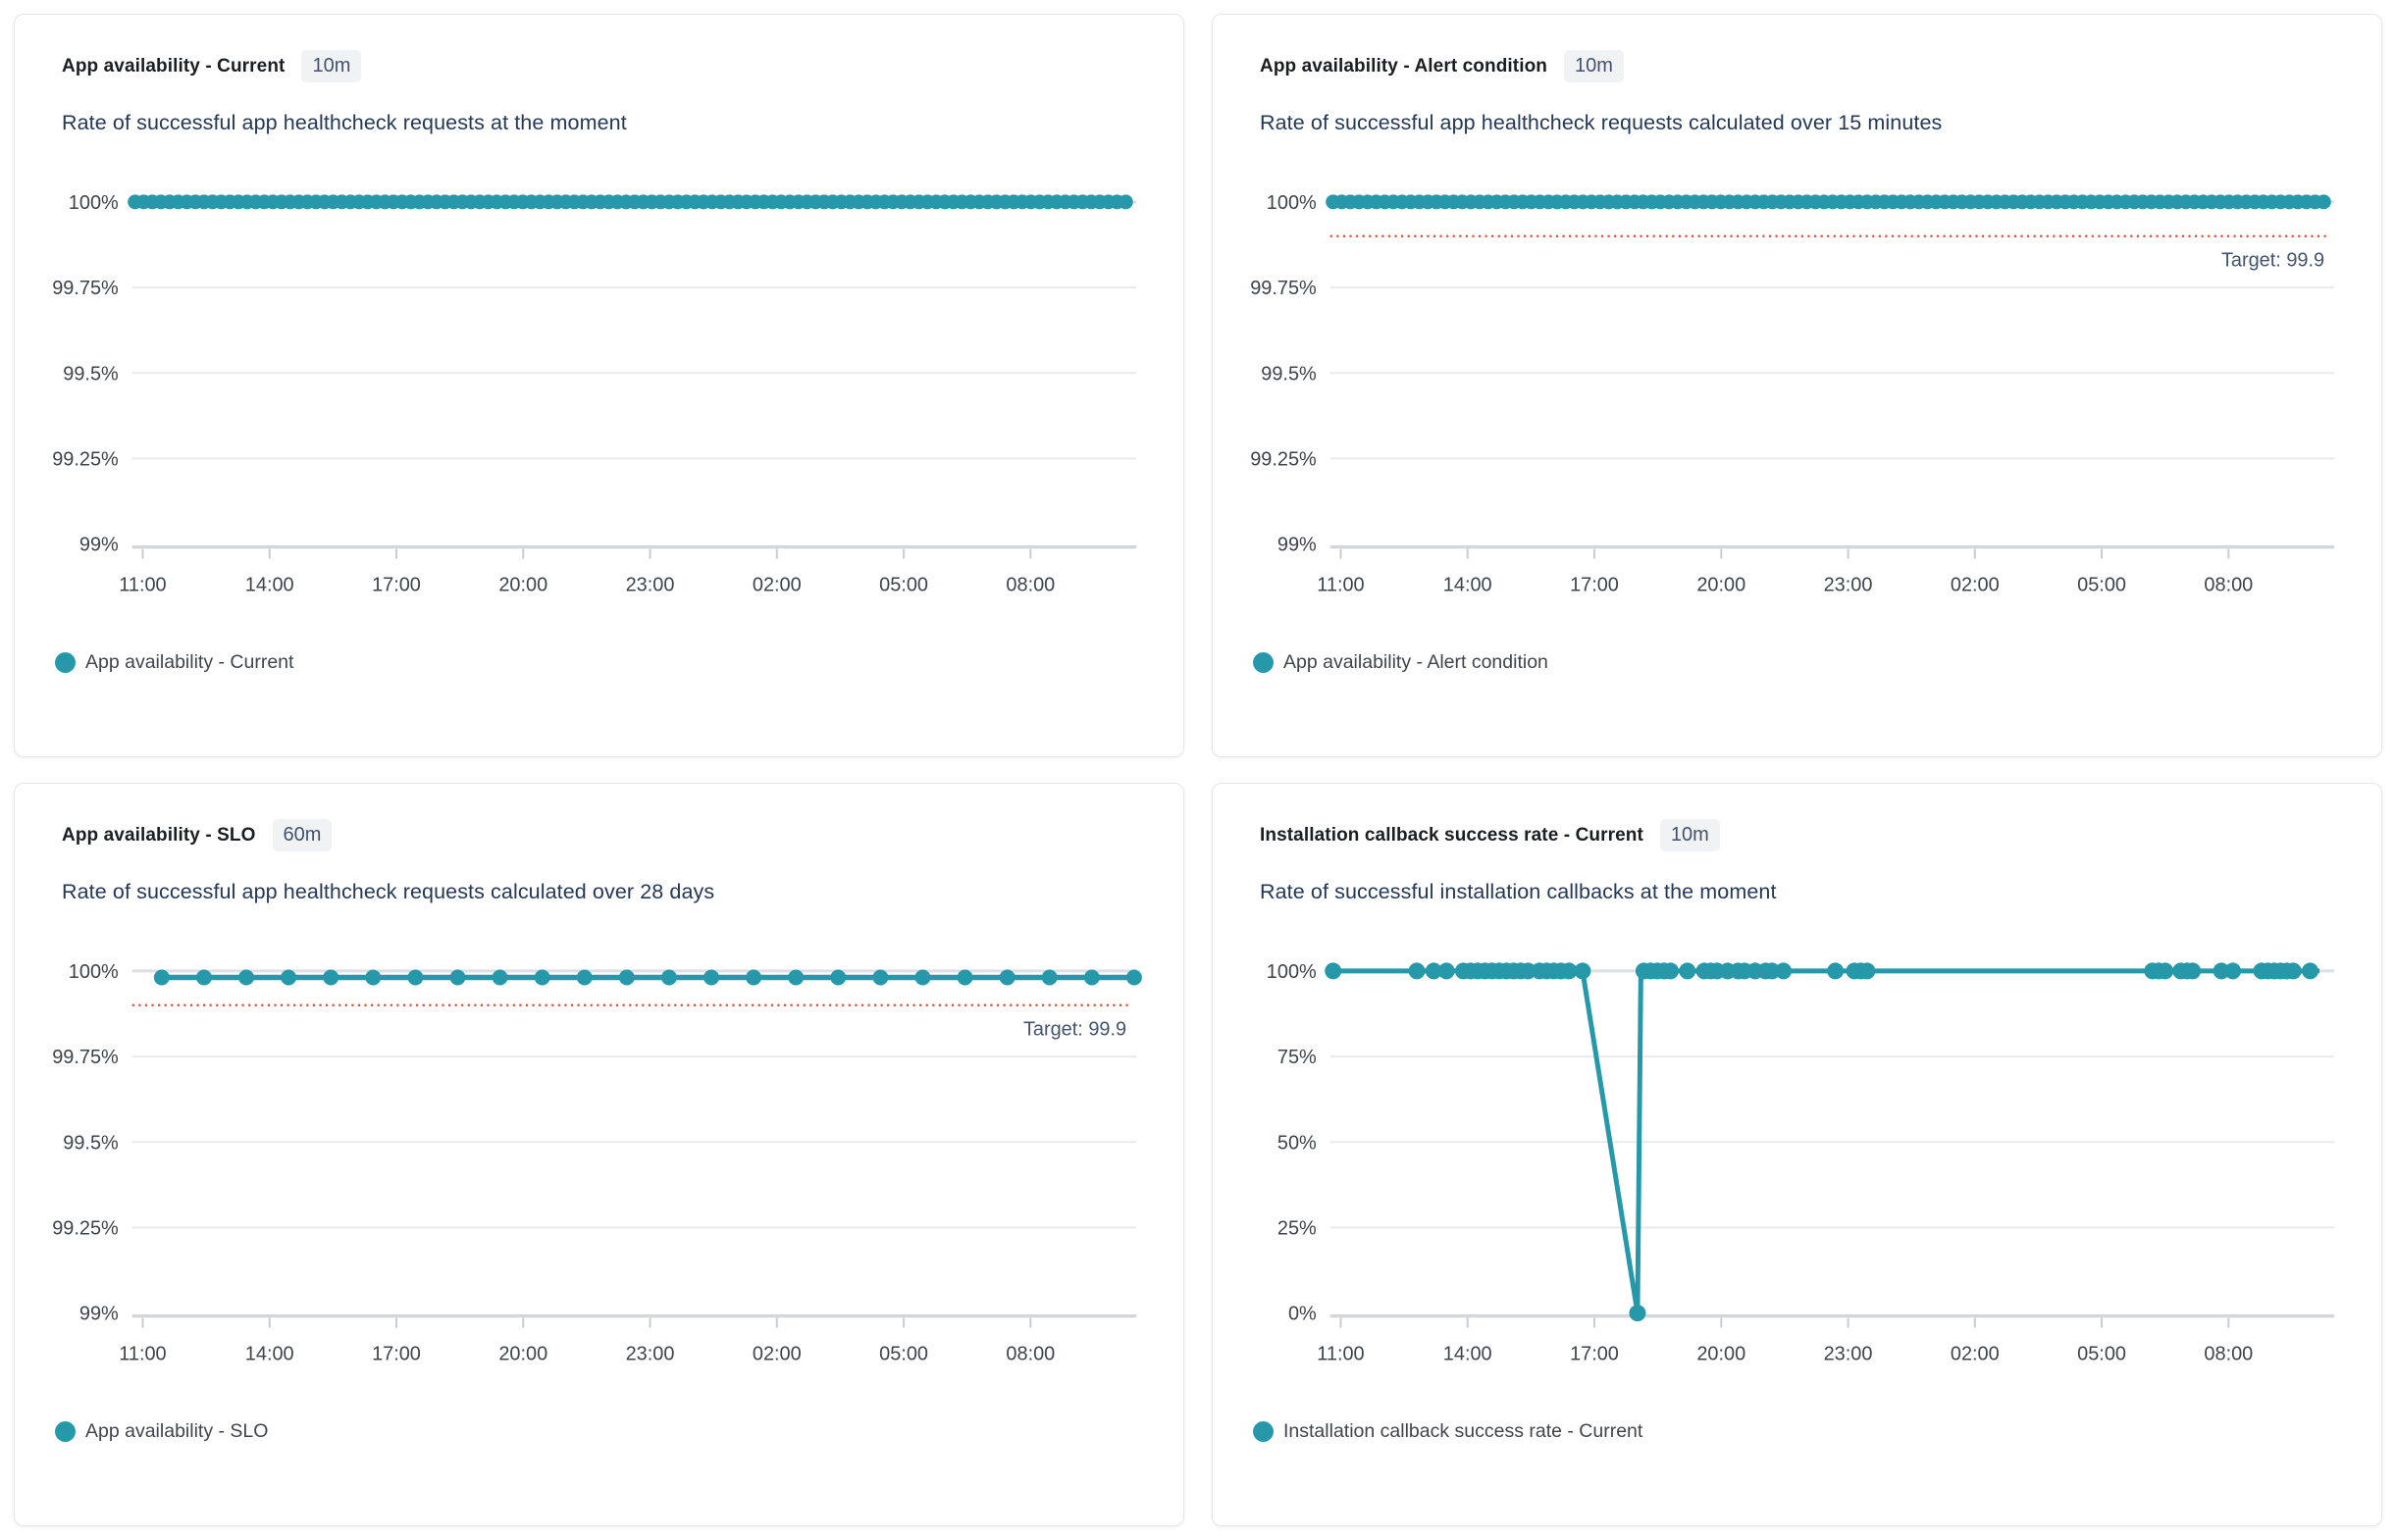 This screenshot has width=2396, height=1540. What do you see at coordinates (302, 835) in the screenshot?
I see `timeframe-badge: 60m` at bounding box center [302, 835].